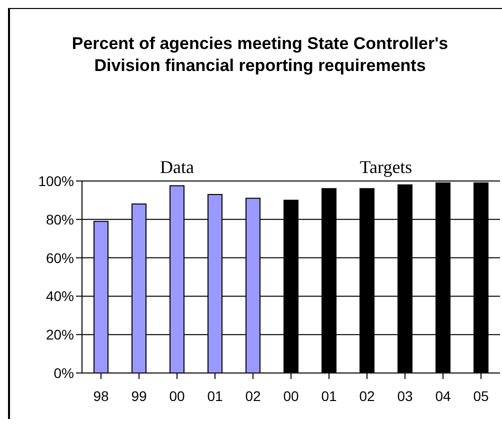 Image resolution: width=502 pixels, height=426 pixels. What do you see at coordinates (60, 296) in the screenshot?
I see `y-tick-label: 40%` at bounding box center [60, 296].